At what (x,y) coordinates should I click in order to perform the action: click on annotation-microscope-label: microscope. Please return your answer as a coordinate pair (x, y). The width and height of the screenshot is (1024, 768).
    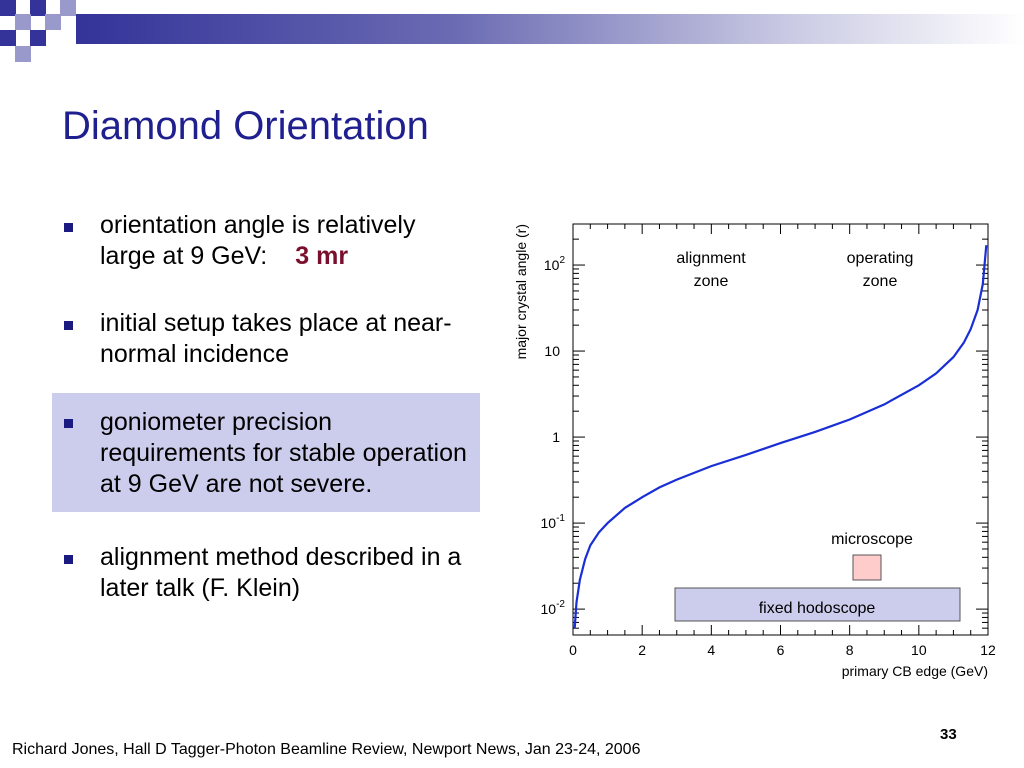
    Looking at the image, I should click on (872, 539).